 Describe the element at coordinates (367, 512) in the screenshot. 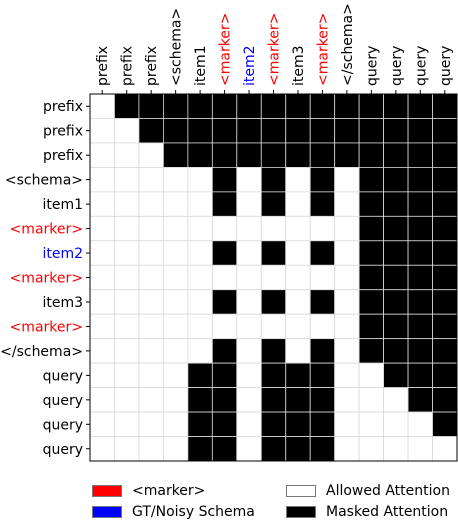

I see `legend-item: Masked Attention` at that location.